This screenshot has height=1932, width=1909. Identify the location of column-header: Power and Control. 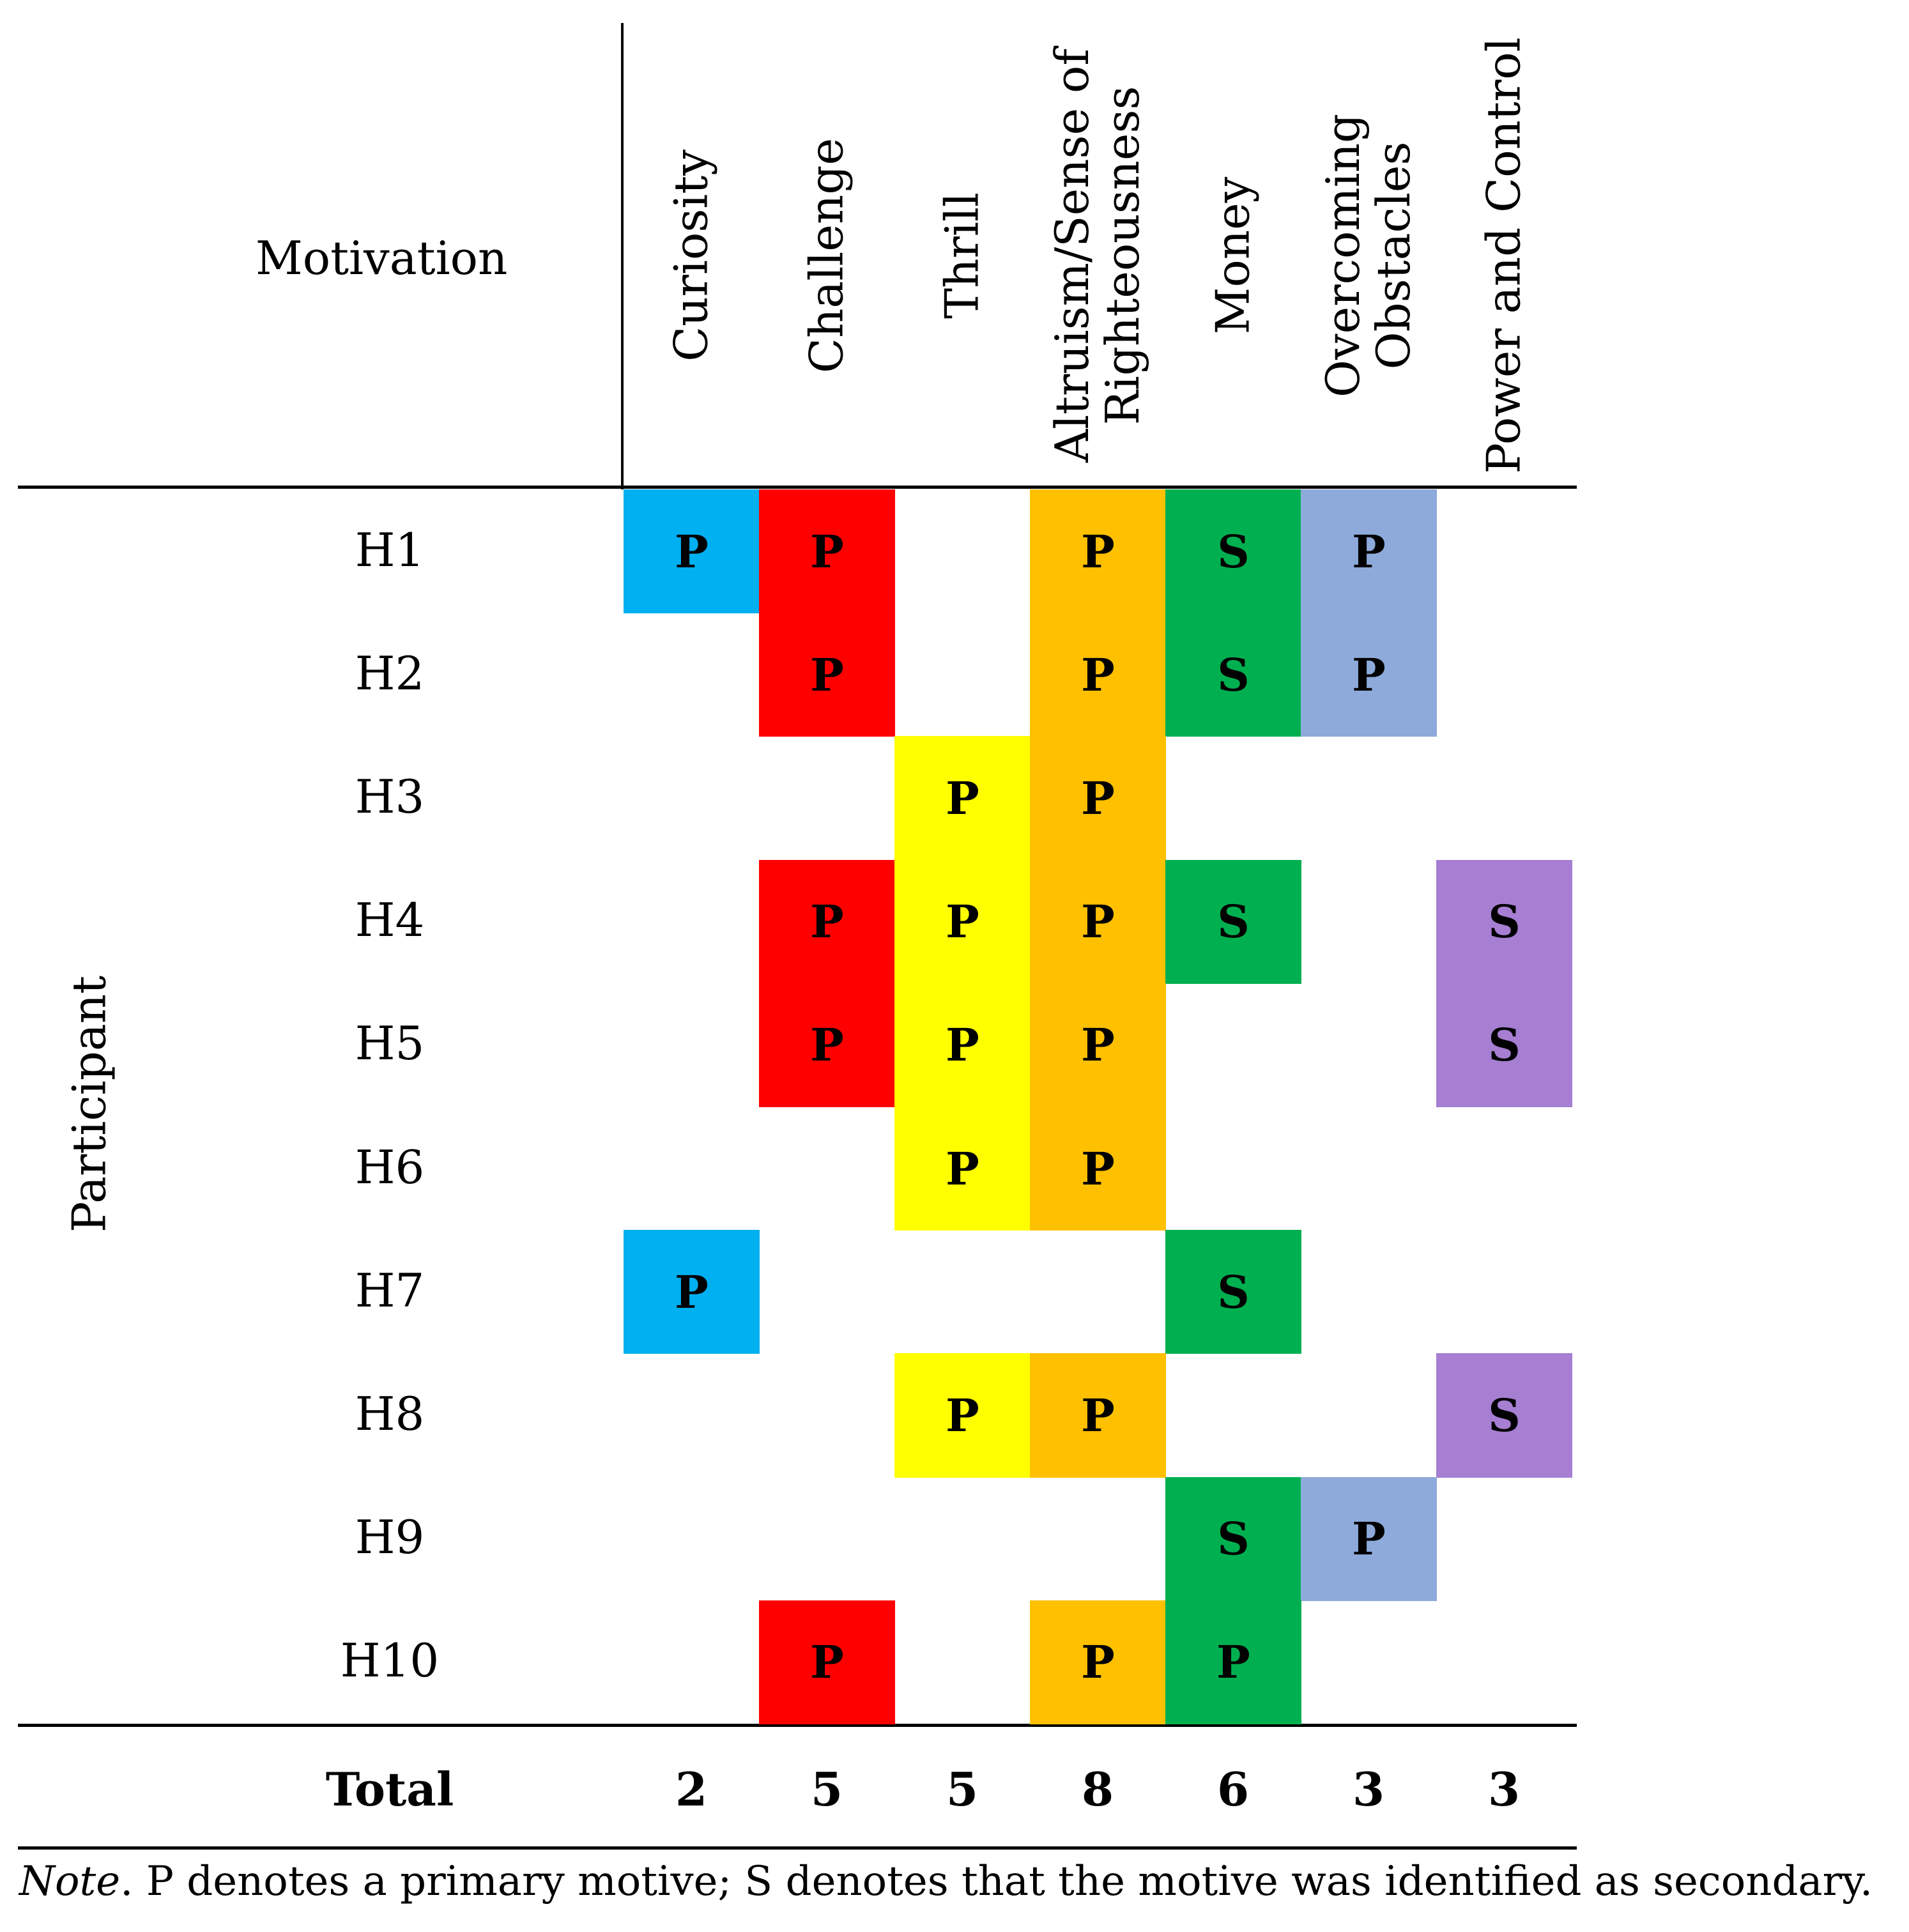
(1503, 255).